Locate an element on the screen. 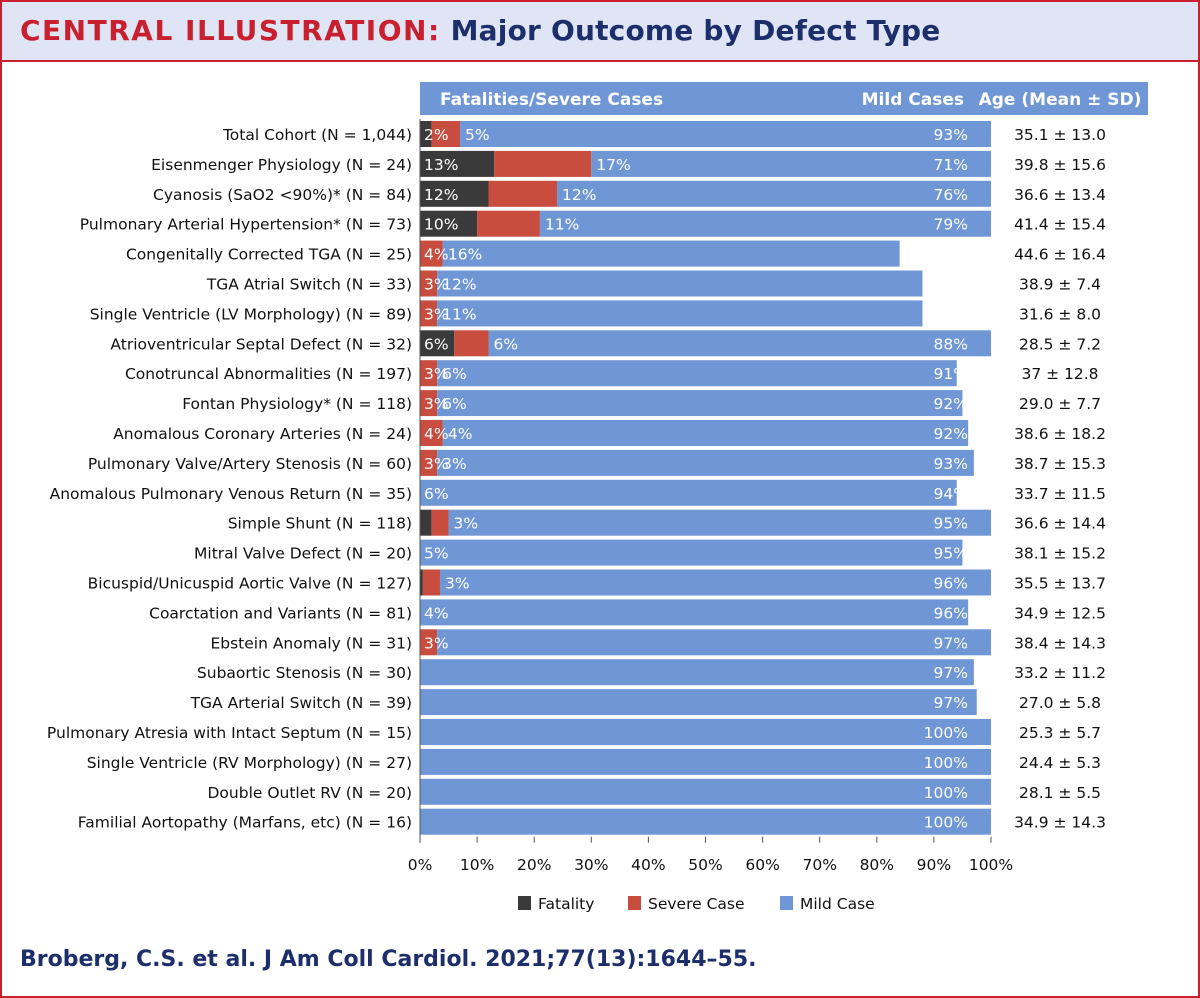 Image resolution: width=1200 pixels, height=998 pixels. x-tick-label: 20% is located at coordinates (534, 865).